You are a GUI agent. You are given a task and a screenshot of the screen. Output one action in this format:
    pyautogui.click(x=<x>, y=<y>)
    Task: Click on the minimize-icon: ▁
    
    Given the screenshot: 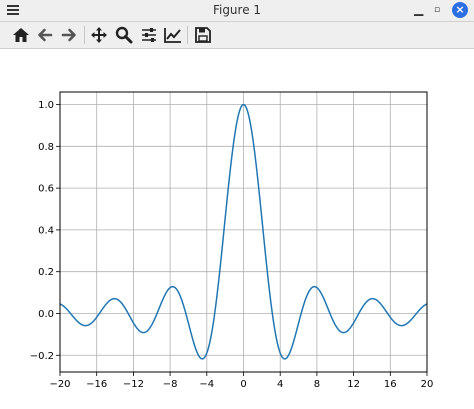 What is the action you would take?
    pyautogui.click(x=419, y=9)
    